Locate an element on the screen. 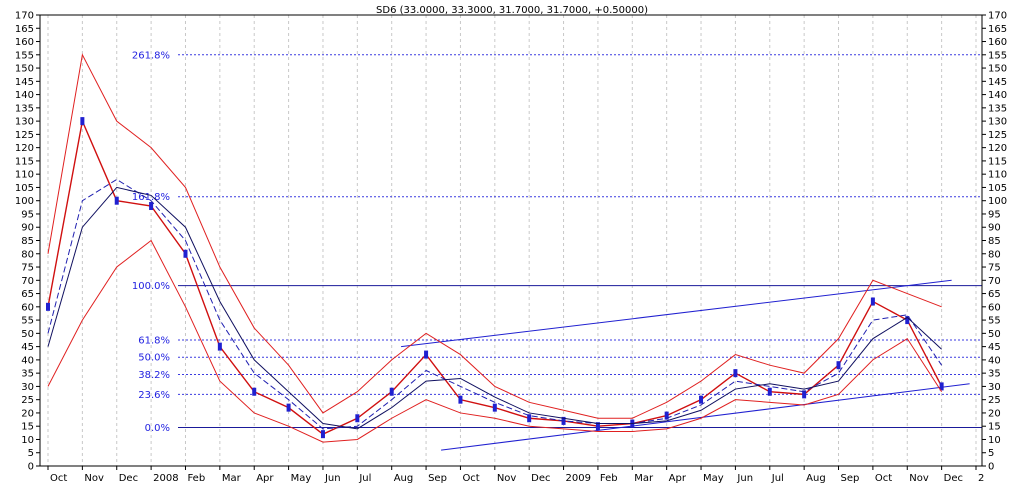  y-tick-label-right: 35 is located at coordinates (994, 374).